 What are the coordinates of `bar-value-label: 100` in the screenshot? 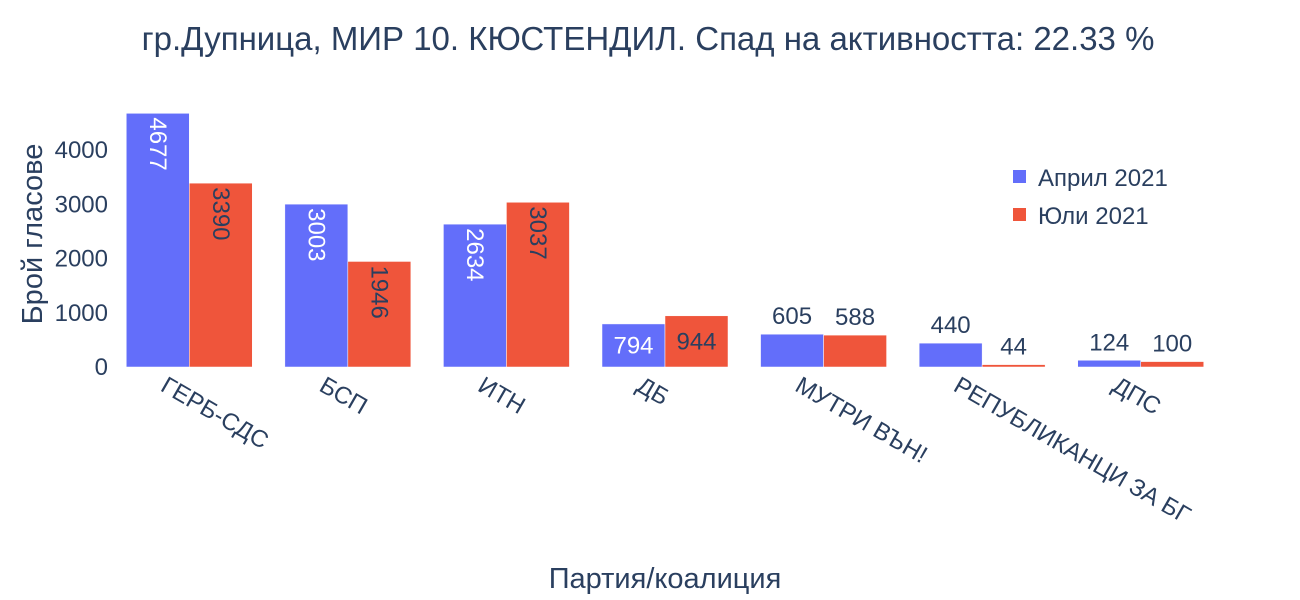 It's located at (1172, 344).